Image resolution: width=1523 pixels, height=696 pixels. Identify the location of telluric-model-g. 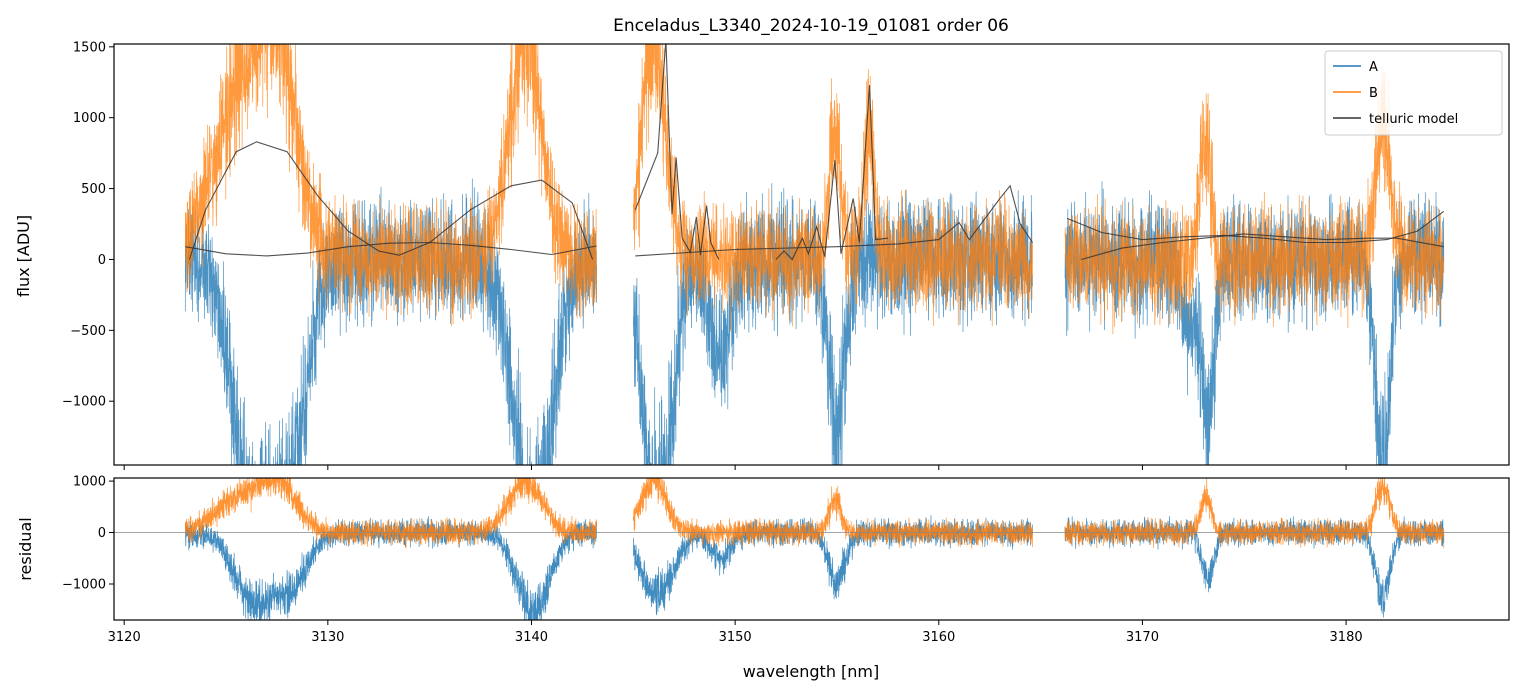
(1262, 247).